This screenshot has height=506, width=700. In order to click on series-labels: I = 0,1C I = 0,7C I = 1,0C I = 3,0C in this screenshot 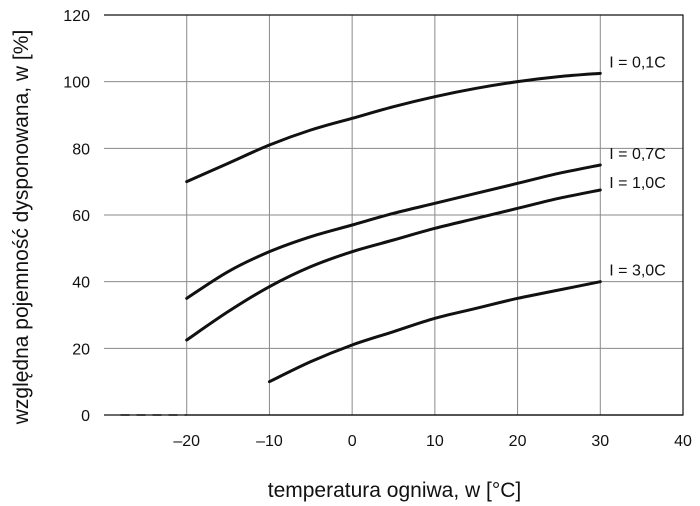, I will do `click(637, 166)`.